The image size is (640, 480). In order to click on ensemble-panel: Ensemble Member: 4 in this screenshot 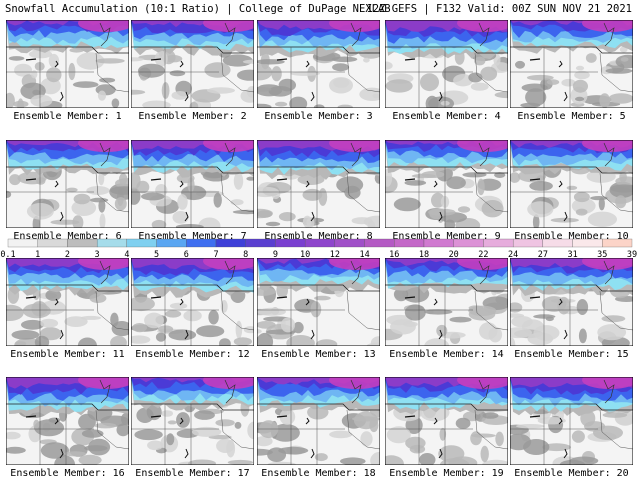, I will do `click(446, 71)`.